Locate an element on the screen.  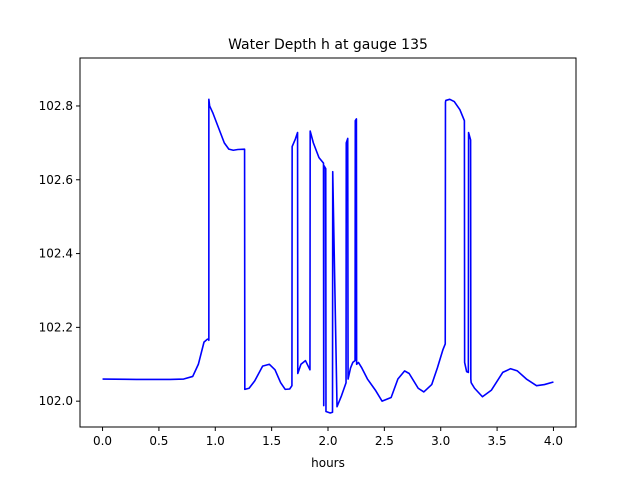
x-axis: 0.0 0.5 1.0 1.5 2.0 2.5 3.0 3.5 4.0 is located at coordinates (328, 437).